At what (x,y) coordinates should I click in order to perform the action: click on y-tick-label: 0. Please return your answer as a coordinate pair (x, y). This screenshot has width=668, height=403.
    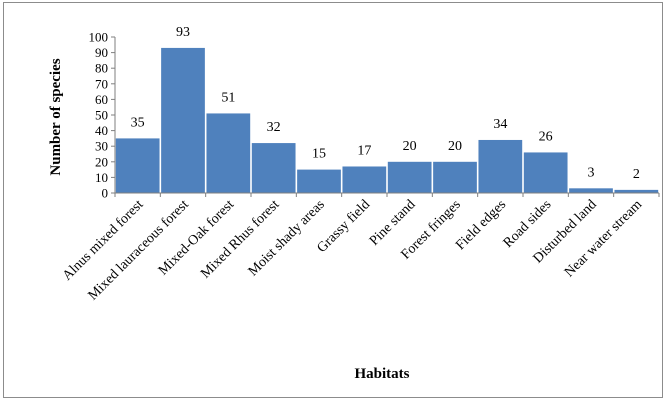
    Looking at the image, I should click on (105, 193).